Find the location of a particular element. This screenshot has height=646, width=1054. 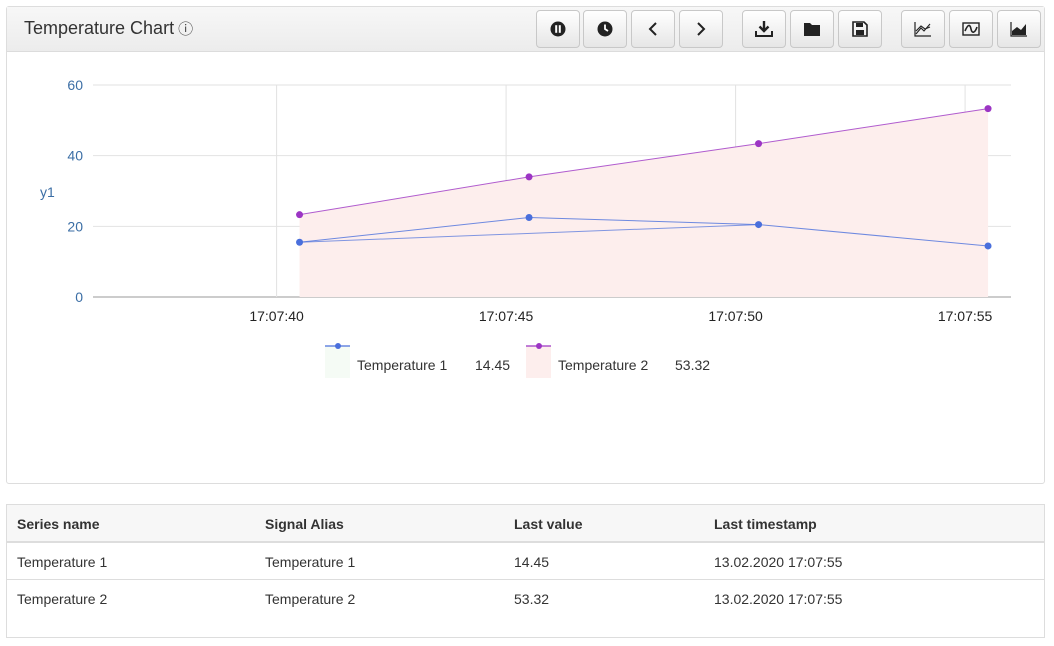

x-tick-label: 17:07:55 is located at coordinates (965, 316).